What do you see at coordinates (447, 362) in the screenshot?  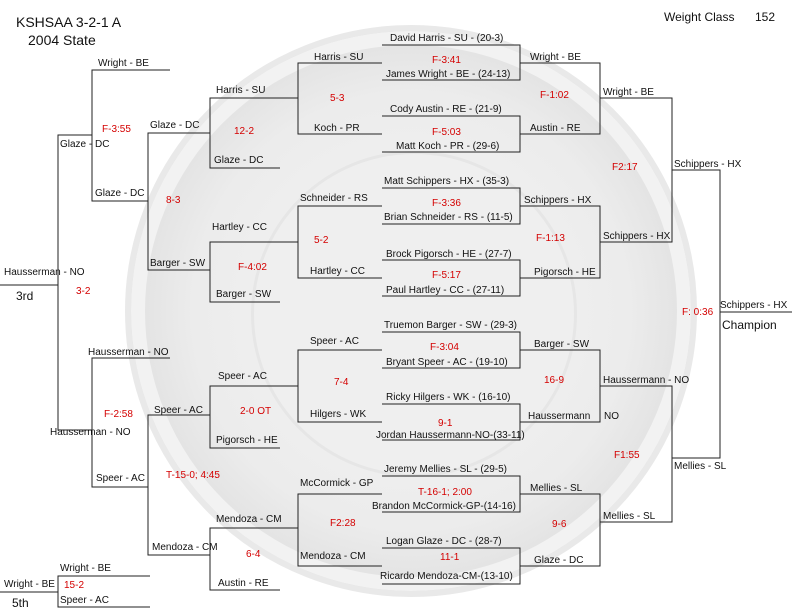 I see `wrestler-entry: Bryant Speer - AC - (19-10)` at bounding box center [447, 362].